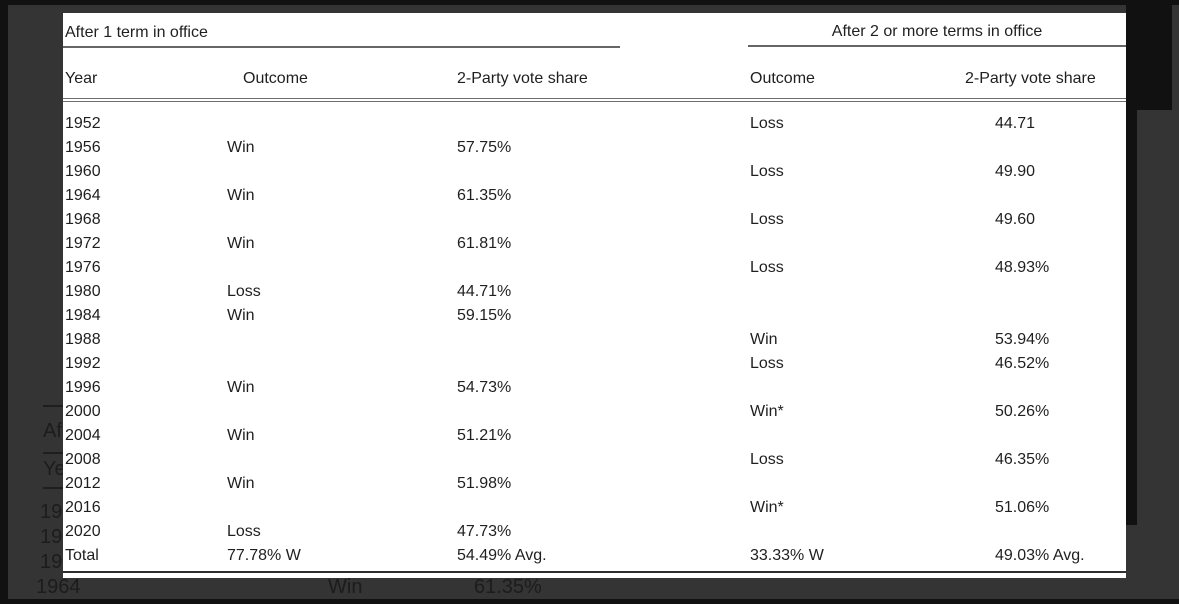 Image resolution: width=1179 pixels, height=604 pixels. What do you see at coordinates (1131, 317) in the screenshot?
I see `frame-strip-right` at bounding box center [1131, 317].